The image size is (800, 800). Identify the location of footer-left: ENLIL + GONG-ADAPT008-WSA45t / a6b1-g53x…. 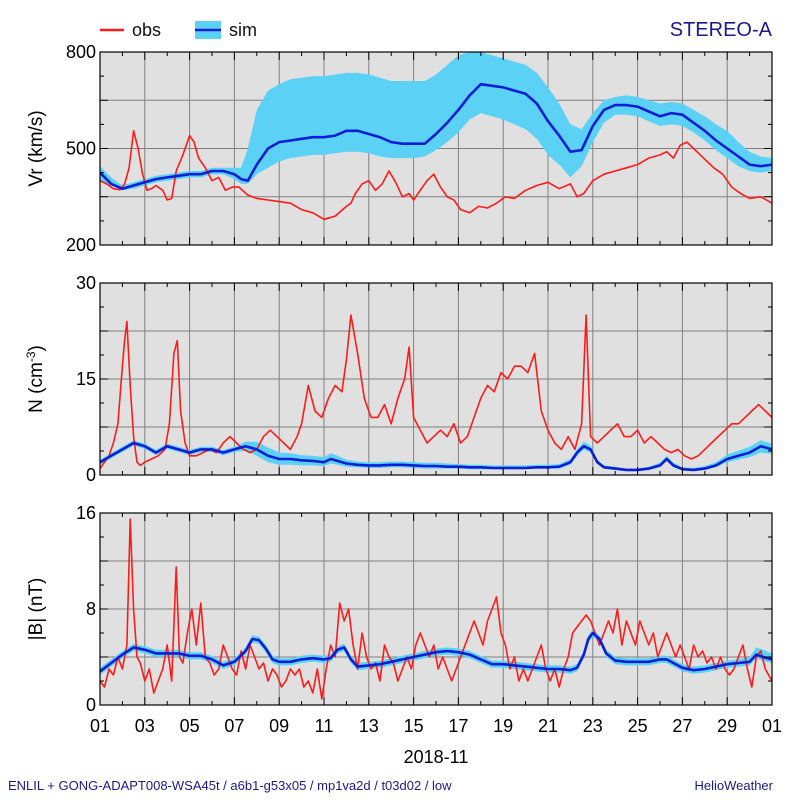
(230, 785).